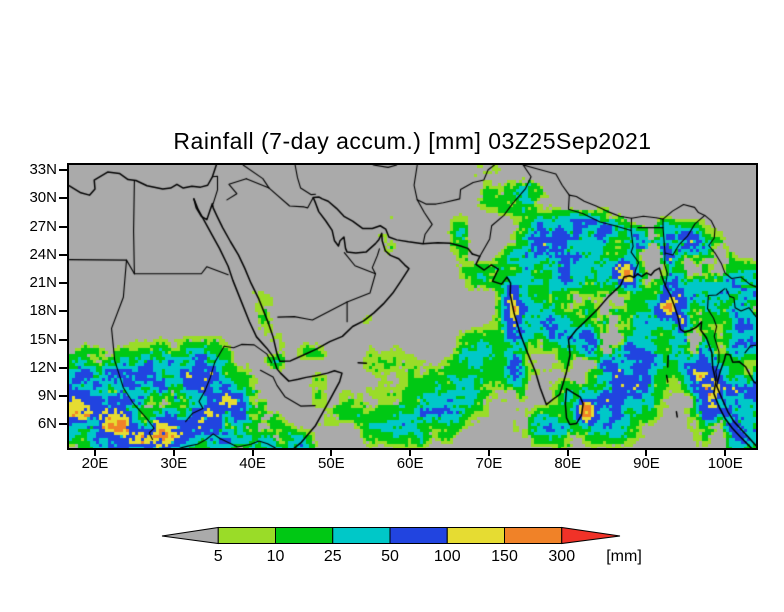  I want to click on lat-tick-label: 15N, so click(43, 339).